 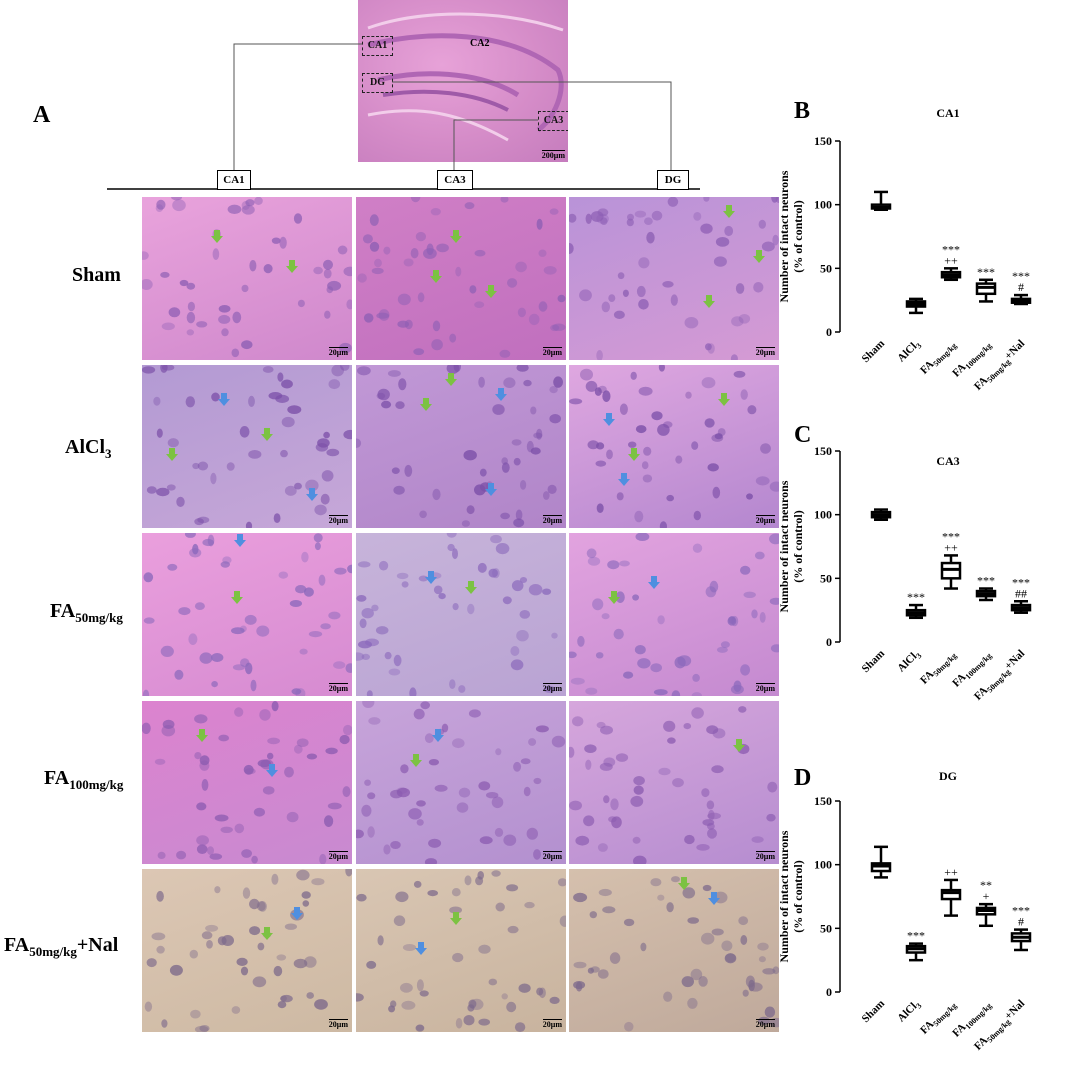 I want to click on micrograph-dg-row5: 20μm, so click(x=674, y=950).